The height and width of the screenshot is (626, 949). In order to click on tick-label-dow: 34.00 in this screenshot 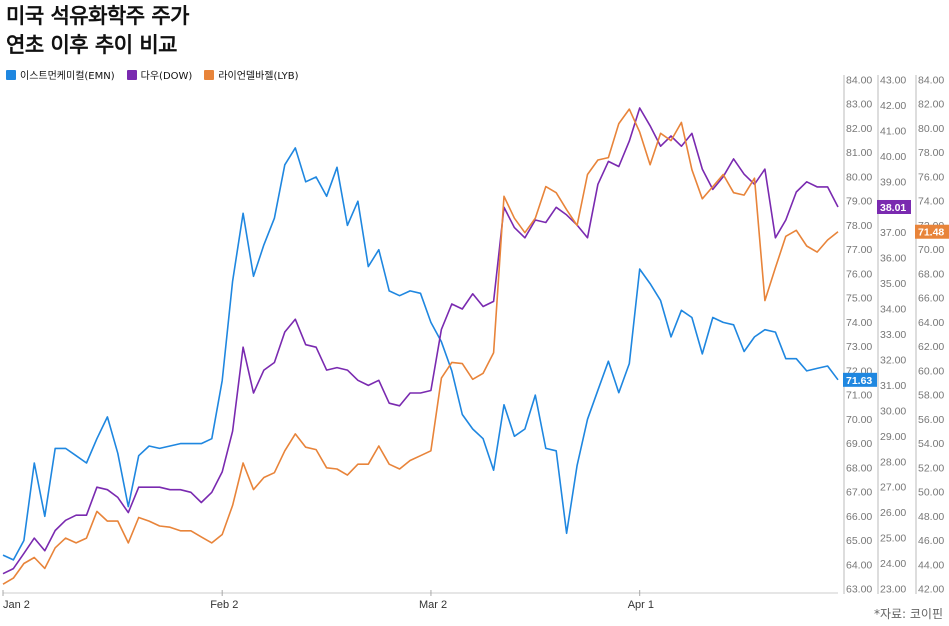, I will do `click(893, 310)`.